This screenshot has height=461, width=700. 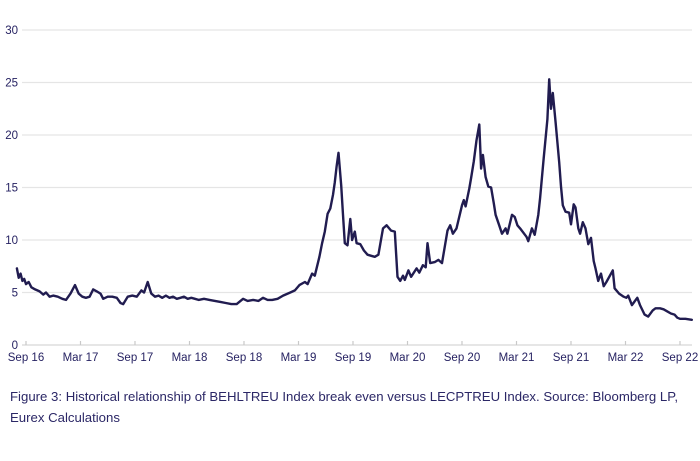 I want to click on x-axis-label: Sep 17, so click(x=135, y=358).